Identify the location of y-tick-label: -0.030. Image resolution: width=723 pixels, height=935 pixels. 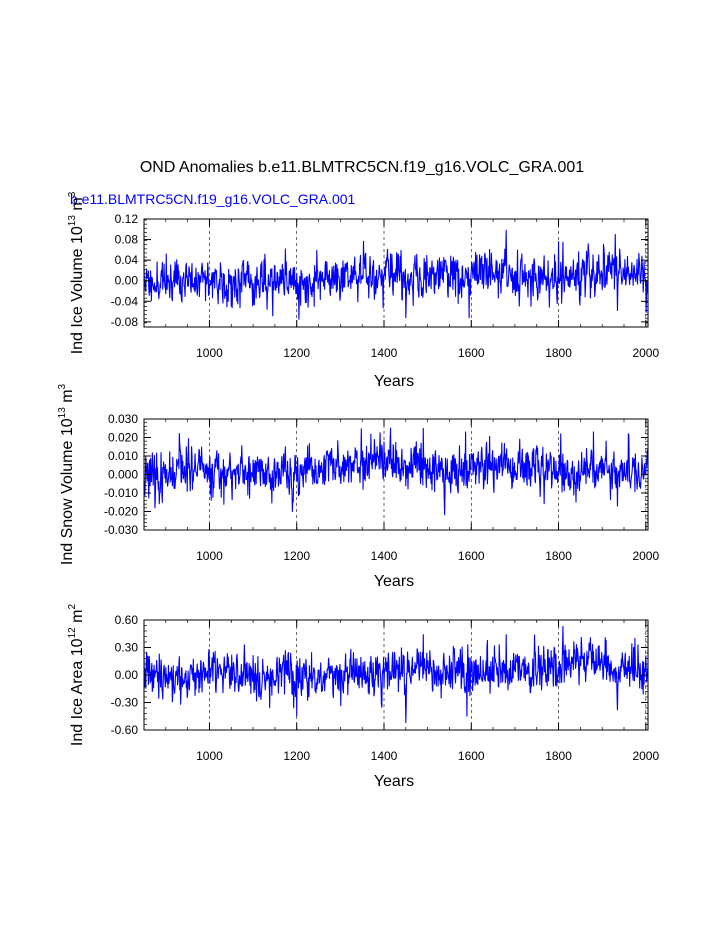
(121, 530).